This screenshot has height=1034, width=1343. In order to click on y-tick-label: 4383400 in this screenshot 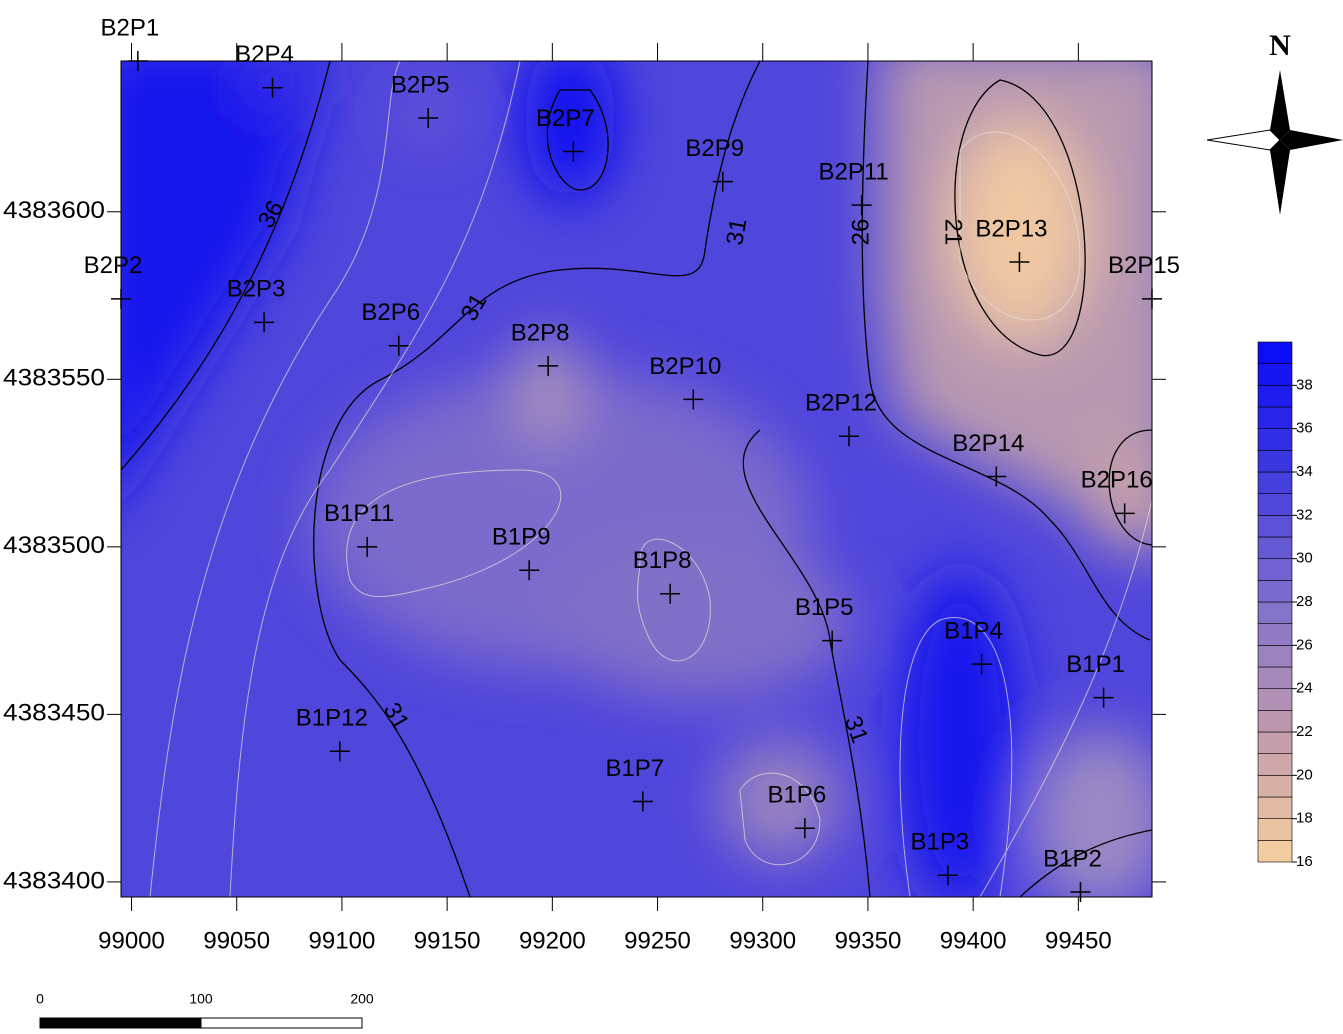, I will do `click(54, 880)`.